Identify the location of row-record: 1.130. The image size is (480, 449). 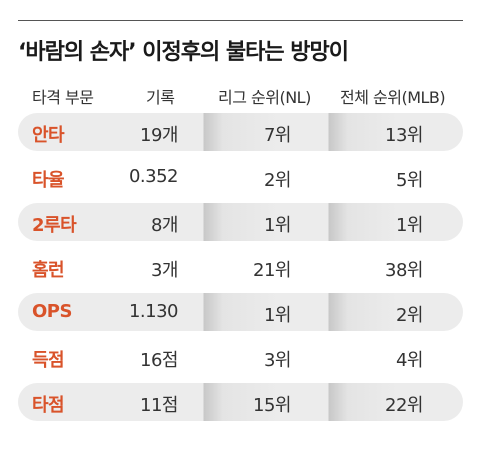
(153, 311).